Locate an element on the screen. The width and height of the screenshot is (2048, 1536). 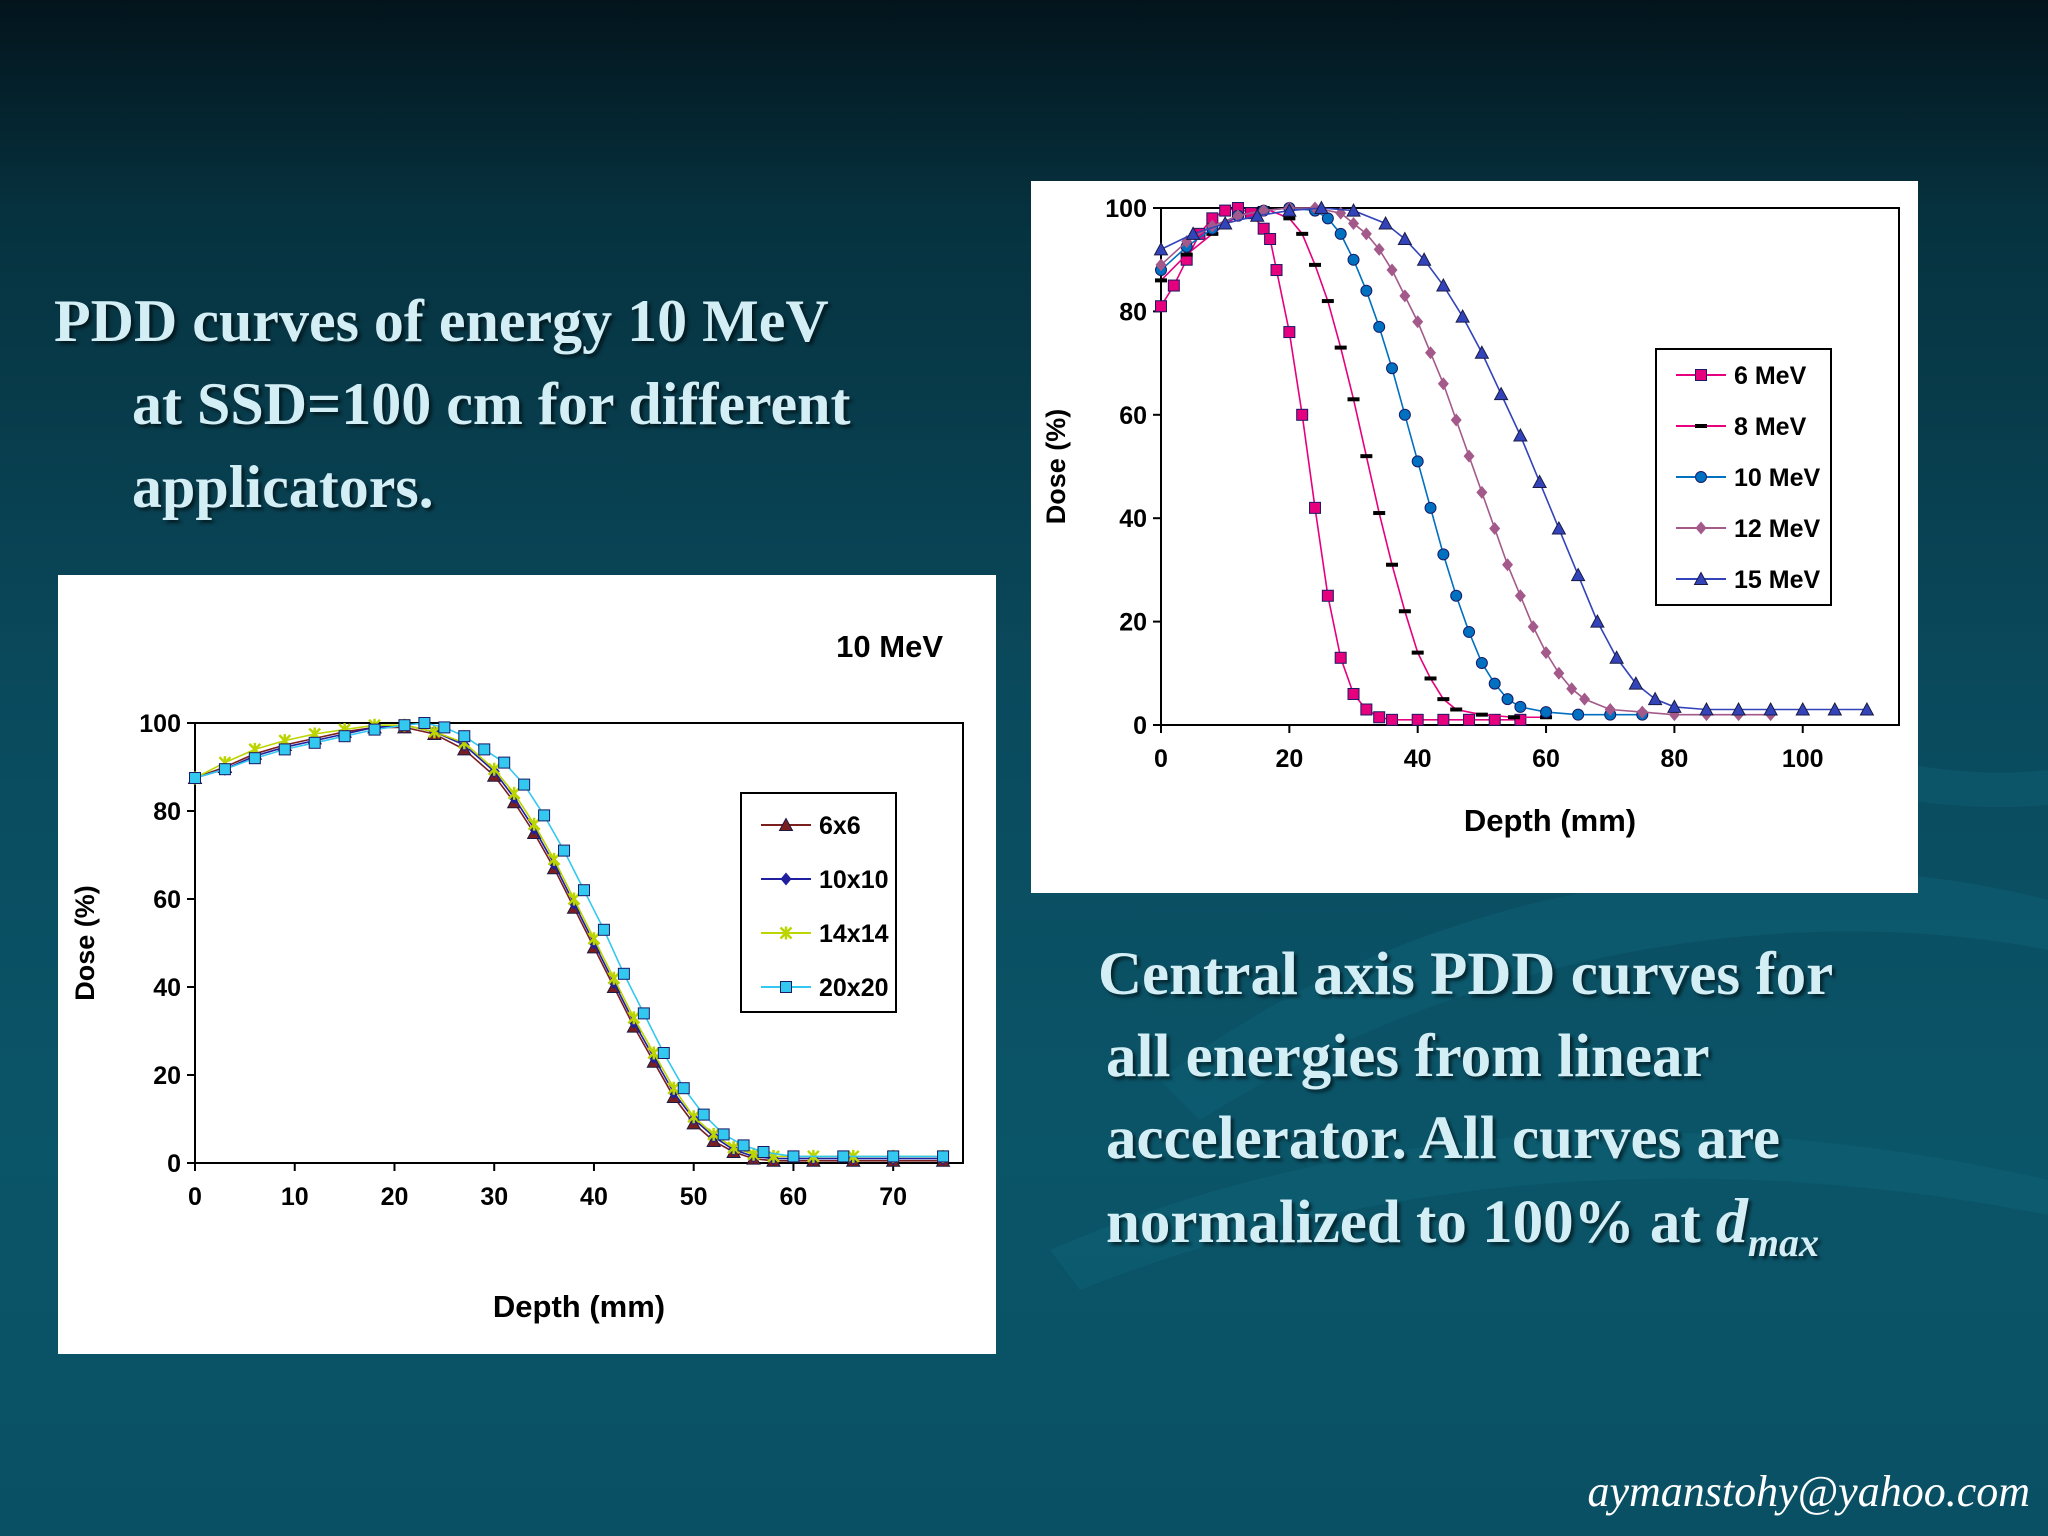
x-tick-label: 10 is located at coordinates (295, 1197).